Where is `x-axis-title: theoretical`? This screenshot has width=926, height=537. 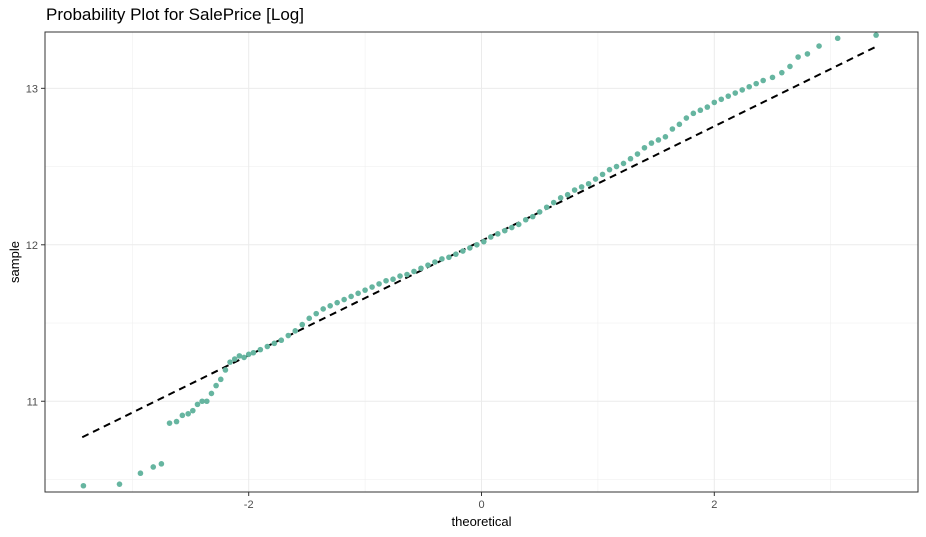
x-axis-title: theoretical is located at coordinates (482, 521).